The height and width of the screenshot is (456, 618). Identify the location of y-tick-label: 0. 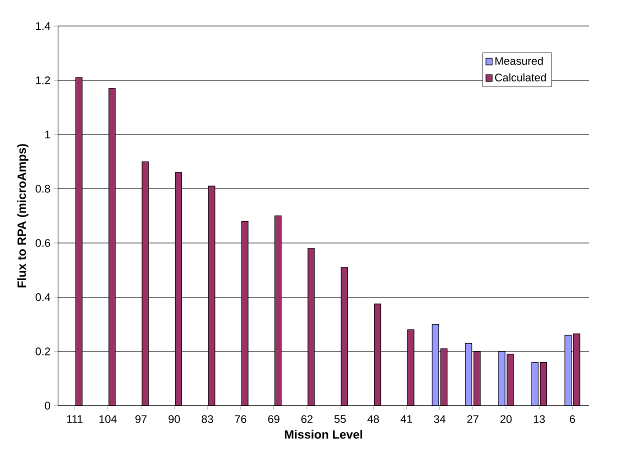
(47, 406).